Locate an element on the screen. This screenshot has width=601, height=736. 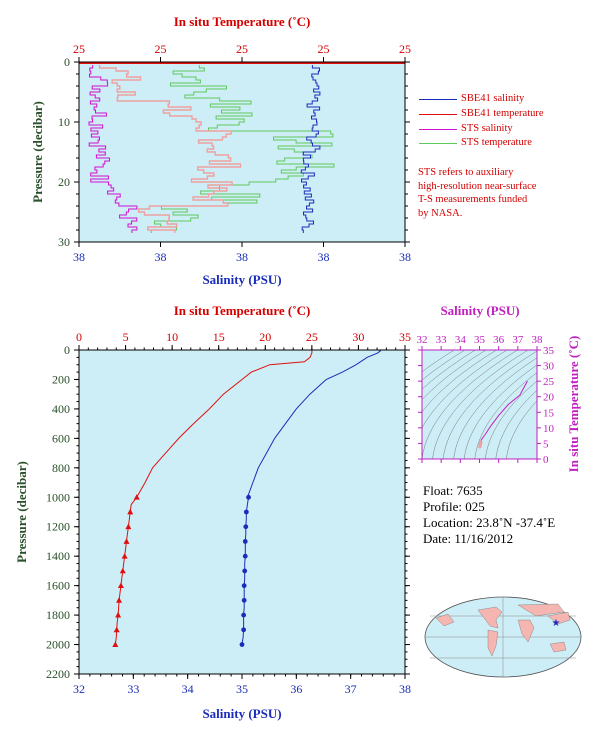
ts-top-tick-label: 35 is located at coordinates (480, 340).